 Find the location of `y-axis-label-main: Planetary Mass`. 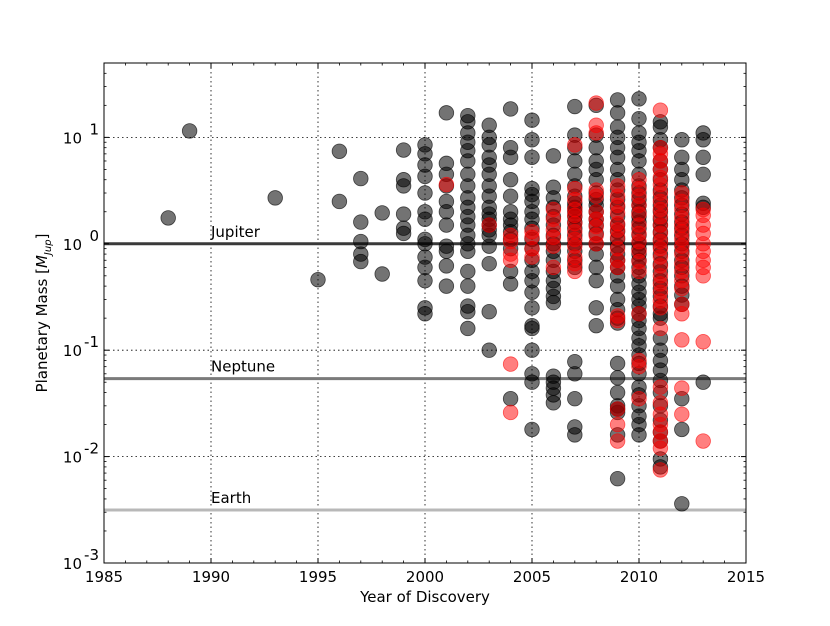

y-axis-label-main: Planetary Mass is located at coordinates (42, 335).